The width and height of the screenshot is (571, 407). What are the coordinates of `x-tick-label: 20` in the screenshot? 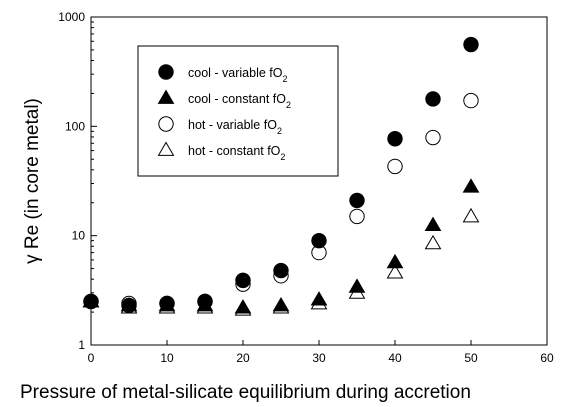 It's located at (243, 358).